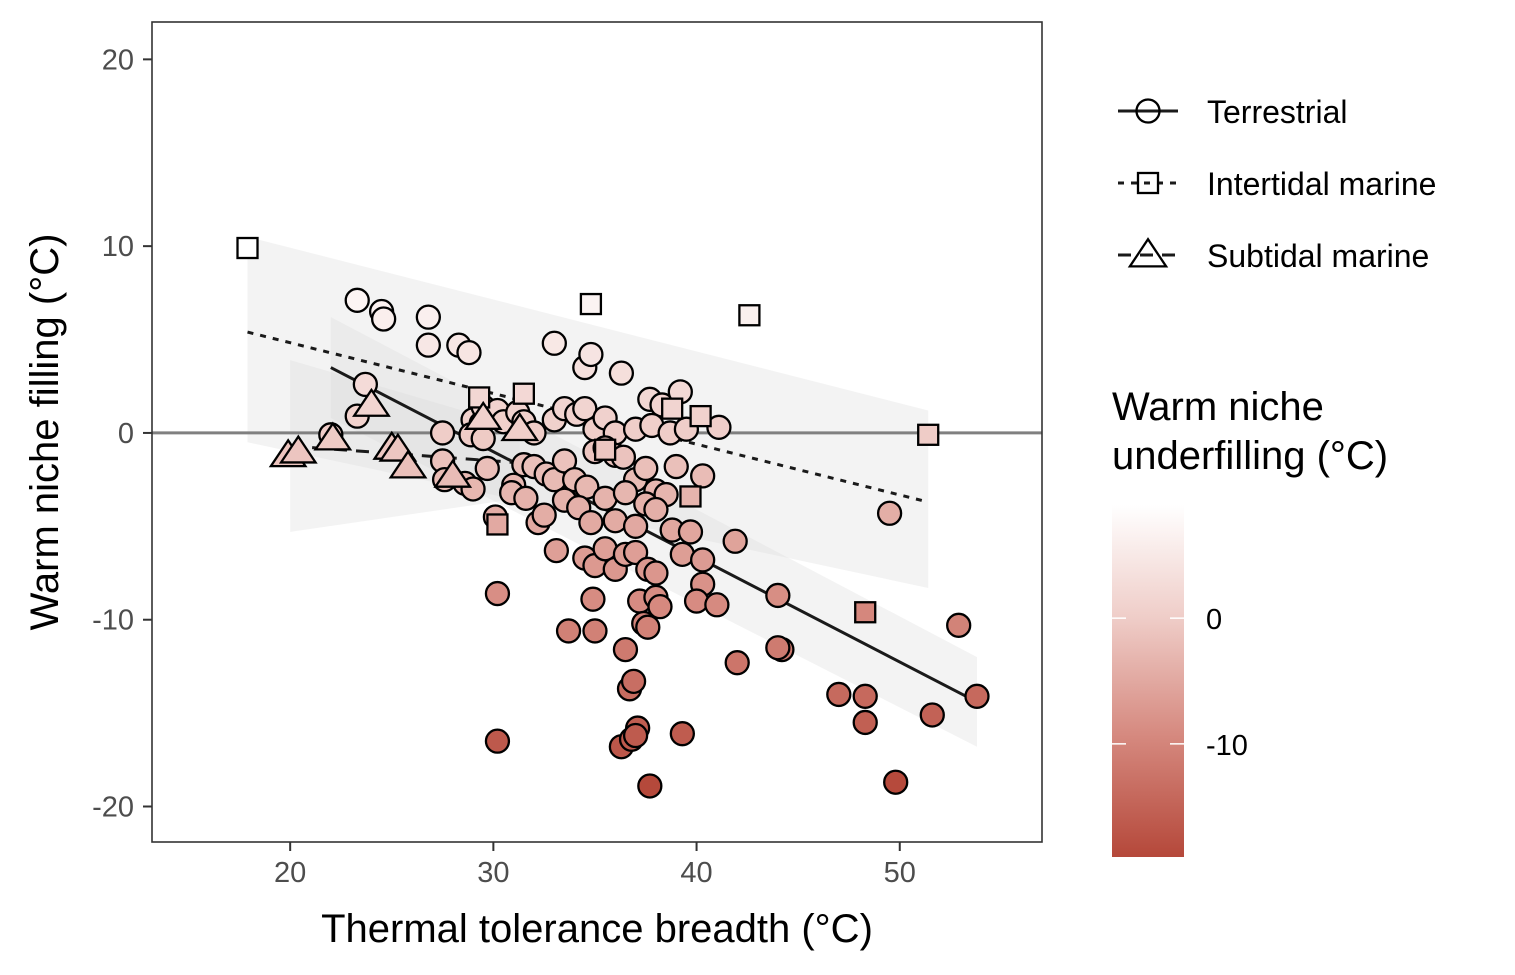 The height and width of the screenshot is (975, 1515). Describe the element at coordinates (1250, 456) in the screenshot. I see `colorbar-title-line2: underfilling (°C)` at that location.